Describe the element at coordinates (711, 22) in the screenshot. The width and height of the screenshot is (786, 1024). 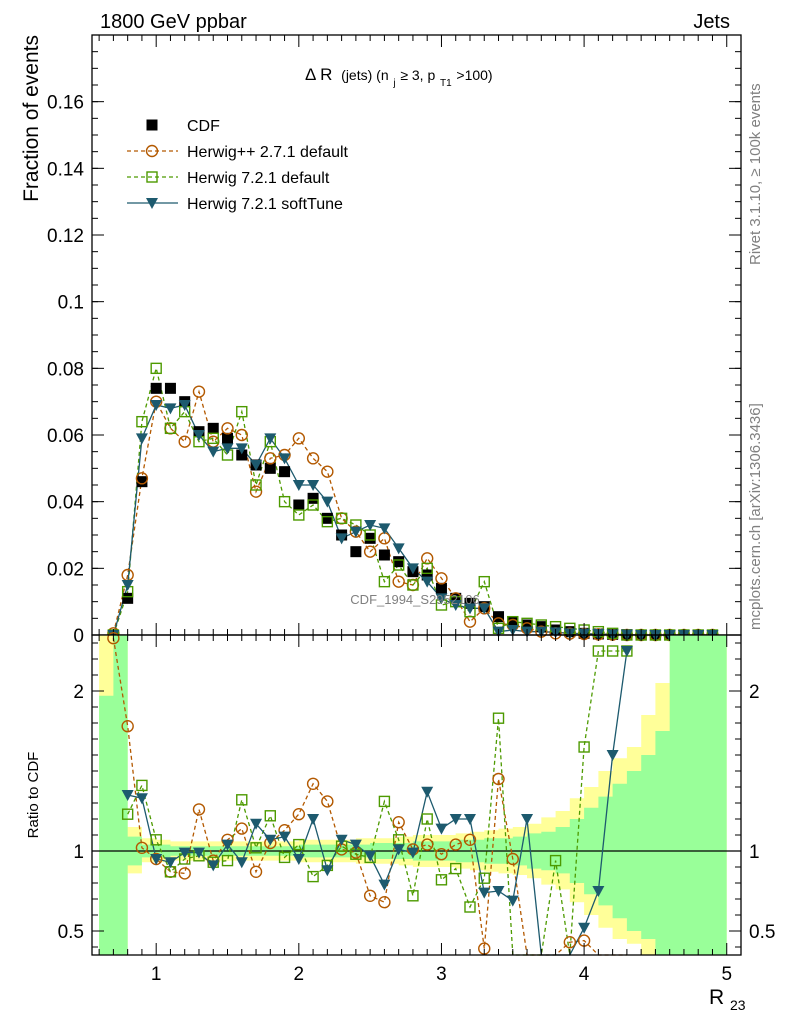
I see `header-right: Jets` at that location.